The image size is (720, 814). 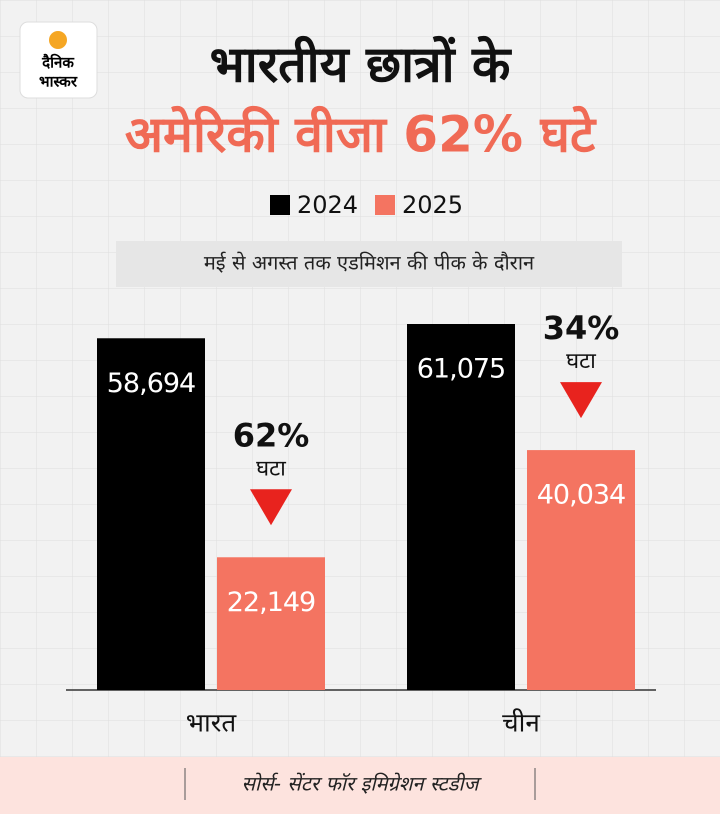 I want to click on annotation-percent: 62%, so click(x=271, y=435).